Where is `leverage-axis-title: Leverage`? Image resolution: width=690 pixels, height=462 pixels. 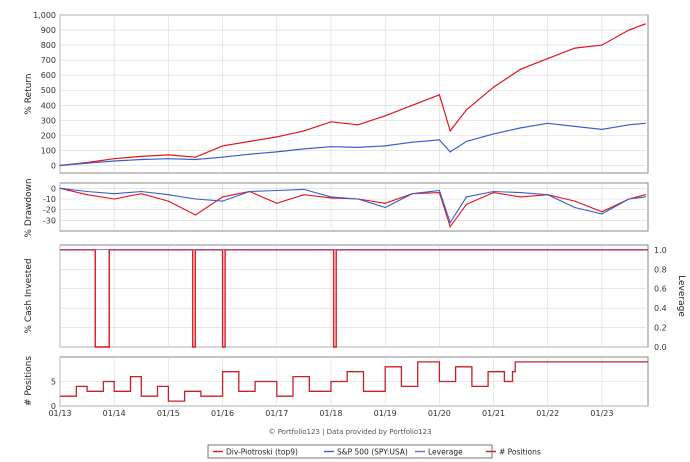
leverage-axis-title: Leverage is located at coordinates (681, 296).